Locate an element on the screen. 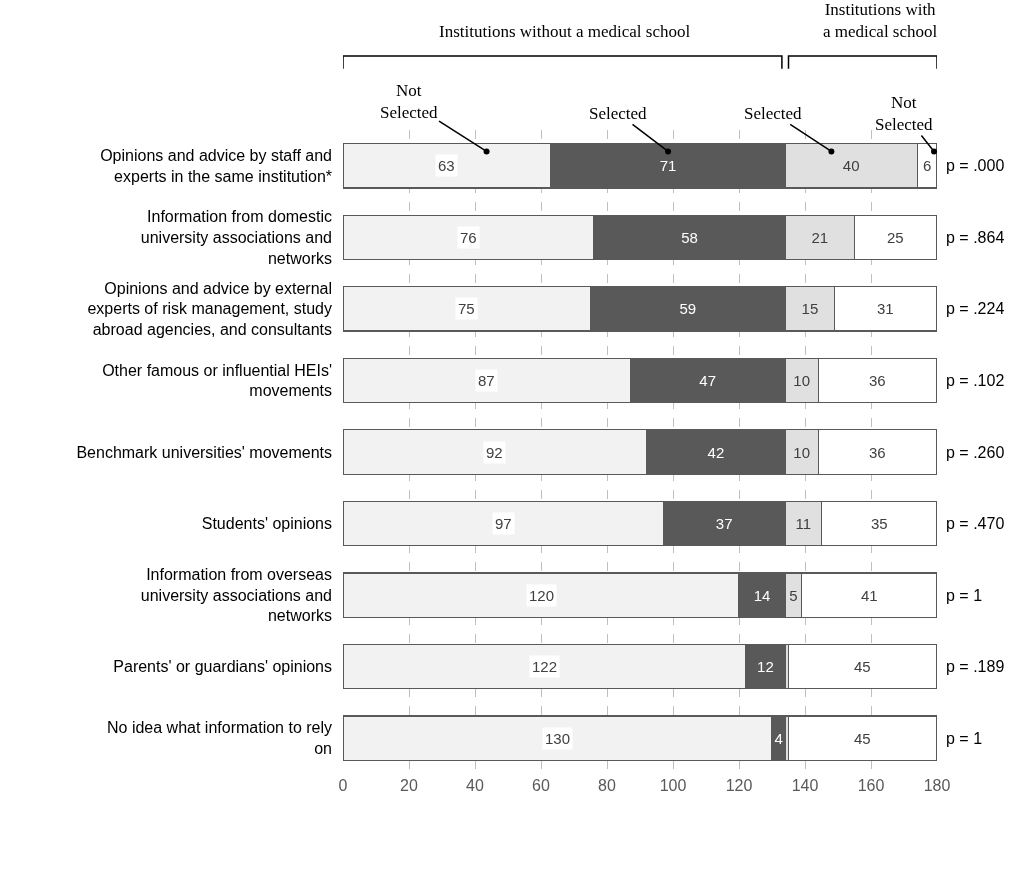 The height and width of the screenshot is (884, 1025). data-label: 75 is located at coordinates (466, 308).